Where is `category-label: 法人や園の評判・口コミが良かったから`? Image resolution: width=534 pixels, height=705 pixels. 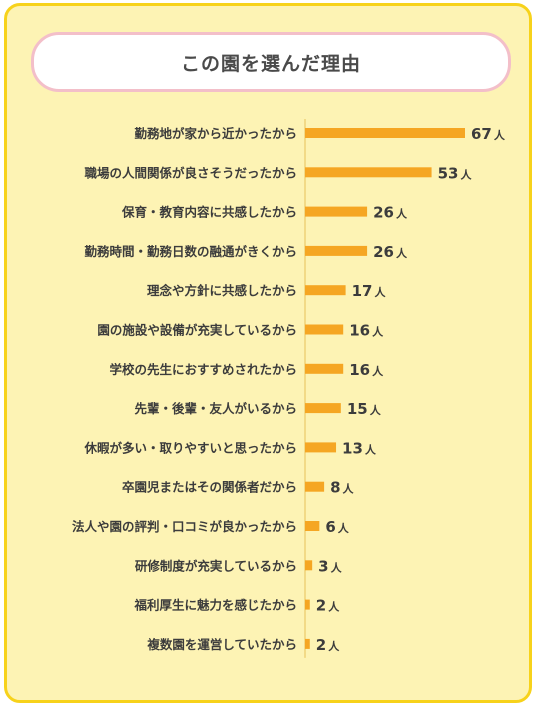 category-label: 法人や園の評判・口コミが良かったから is located at coordinates (184, 526).